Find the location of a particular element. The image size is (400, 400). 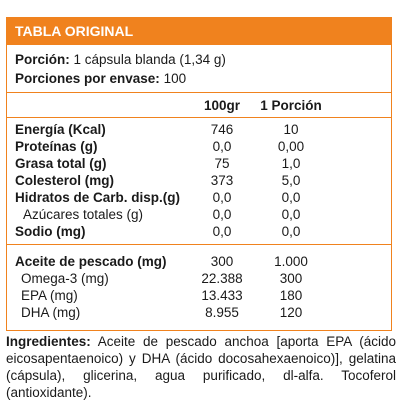

table-title: TABLA ORIGINAL is located at coordinates (199, 31).